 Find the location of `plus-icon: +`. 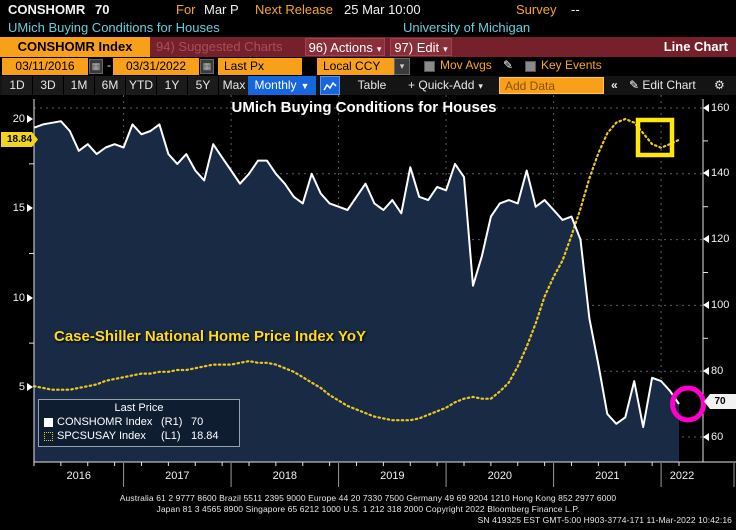

plus-icon: + is located at coordinates (412, 85).